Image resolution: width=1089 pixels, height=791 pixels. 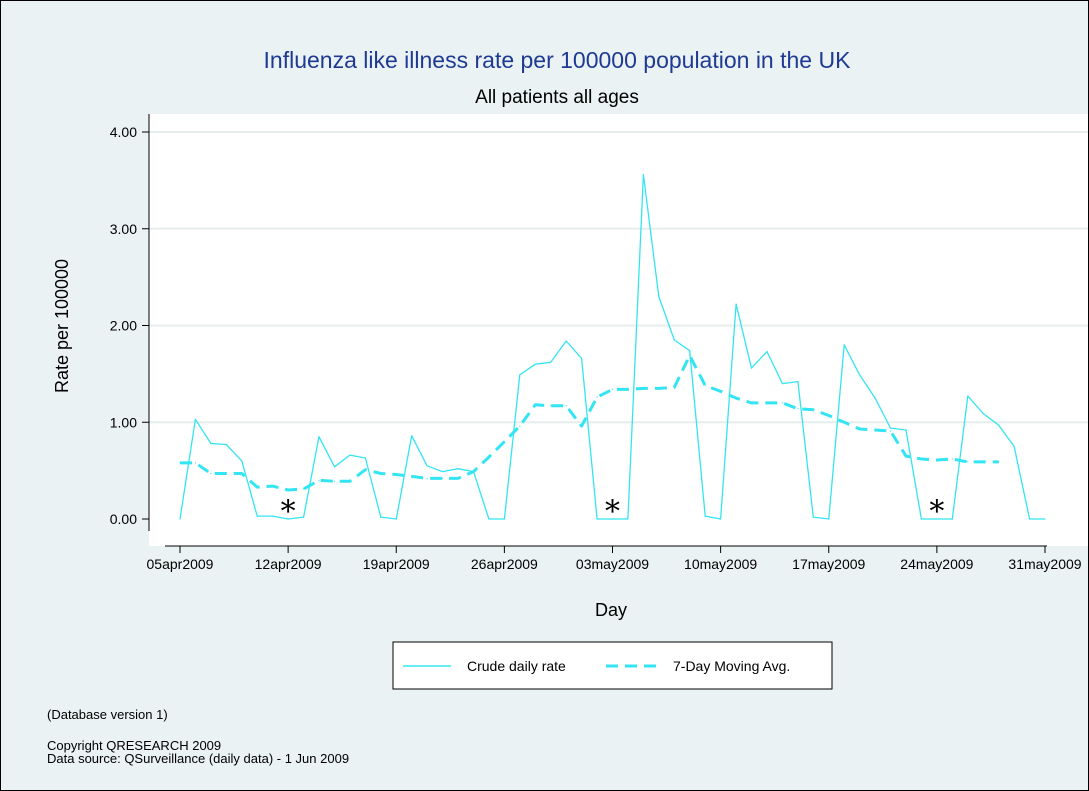 What do you see at coordinates (611, 610) in the screenshot?
I see `x-axis-label: Day` at bounding box center [611, 610].